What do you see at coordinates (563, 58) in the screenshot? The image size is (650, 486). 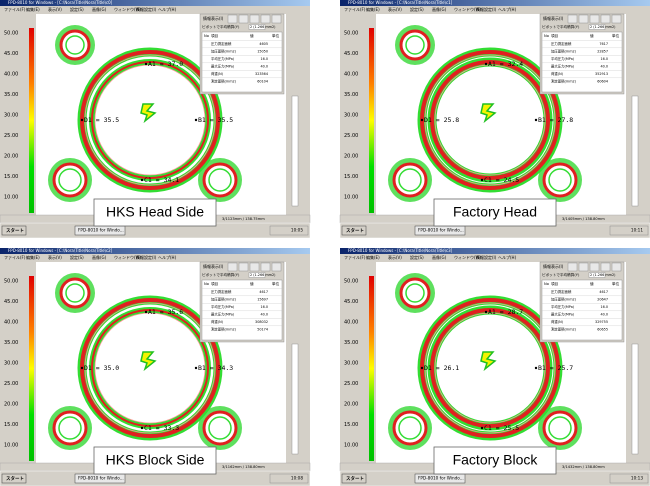 I see `table-row-label: 平均圧力(MPa)` at bounding box center [563, 58].